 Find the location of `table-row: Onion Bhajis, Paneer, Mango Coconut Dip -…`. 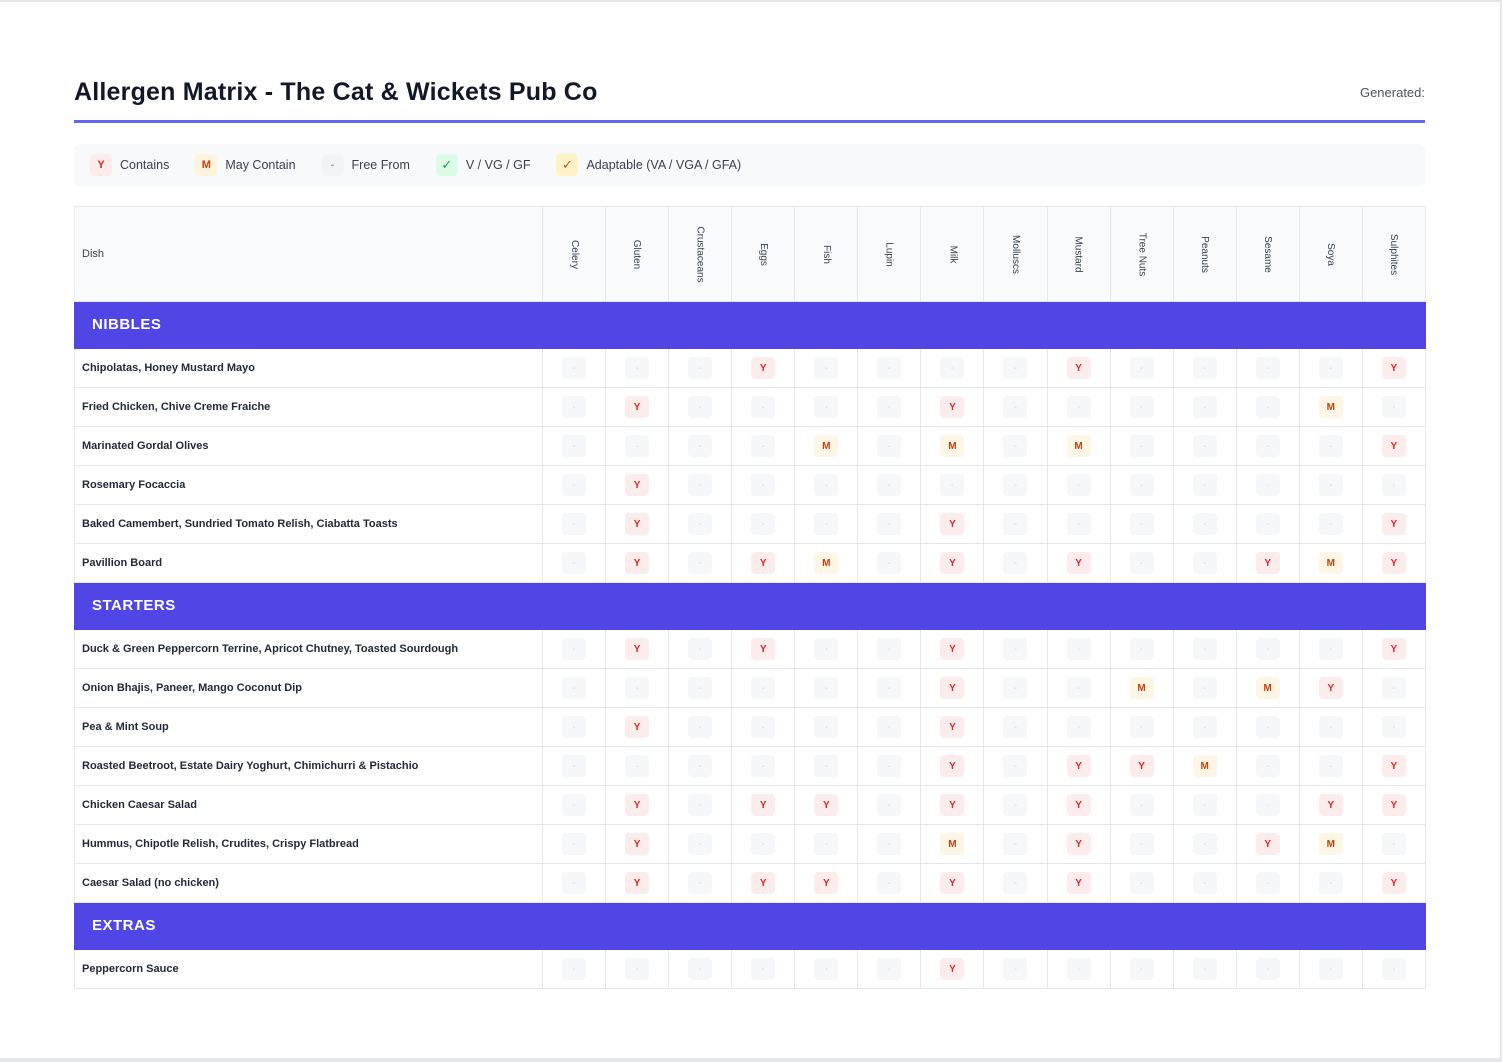

table-row: Onion Bhajis, Paneer, Mango Coconut Dip -… is located at coordinates (750, 688).